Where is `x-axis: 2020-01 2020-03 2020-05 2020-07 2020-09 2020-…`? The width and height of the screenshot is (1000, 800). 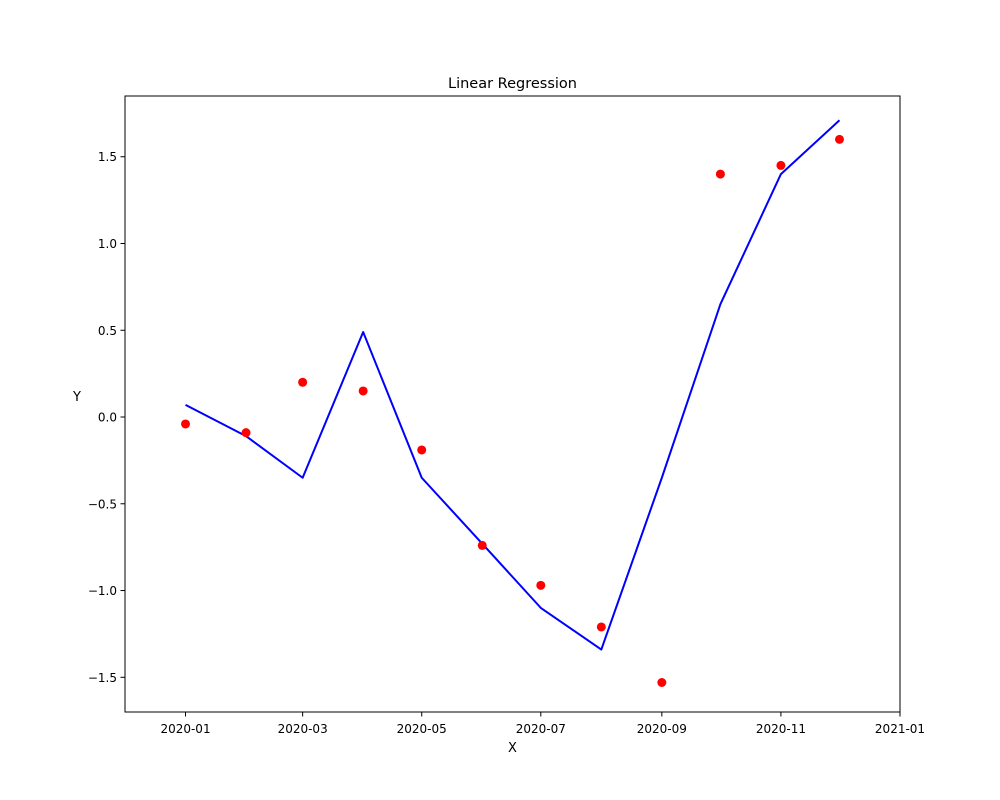 x-axis: 2020-01 2020-03 2020-05 2020-07 2020-09 2020-… is located at coordinates (542, 724).